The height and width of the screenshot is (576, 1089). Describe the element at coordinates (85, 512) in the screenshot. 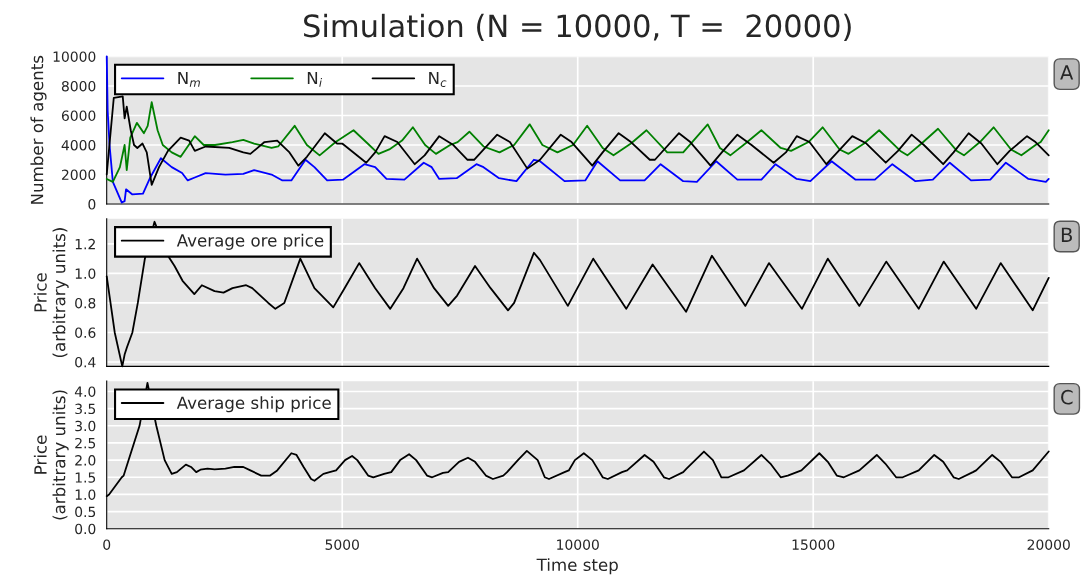

I see `y-tick-label: 0.5` at that location.